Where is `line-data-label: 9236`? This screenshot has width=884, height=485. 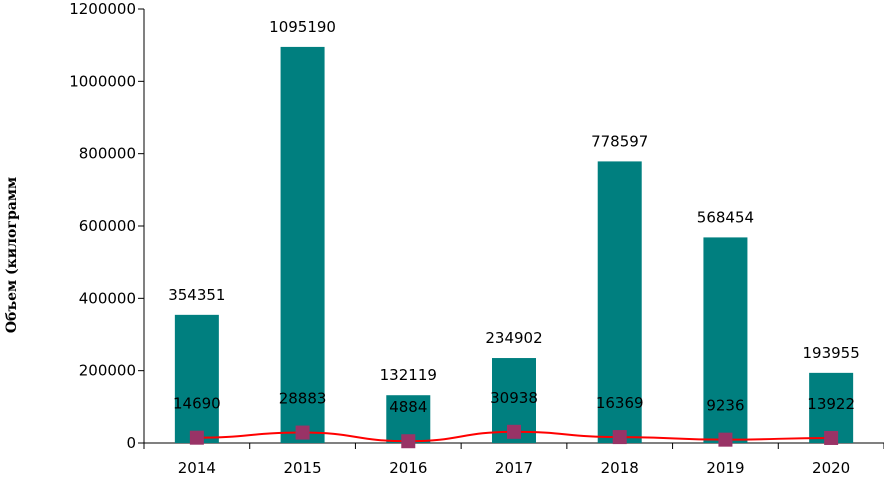
line-data-label: 9236 is located at coordinates (725, 406).